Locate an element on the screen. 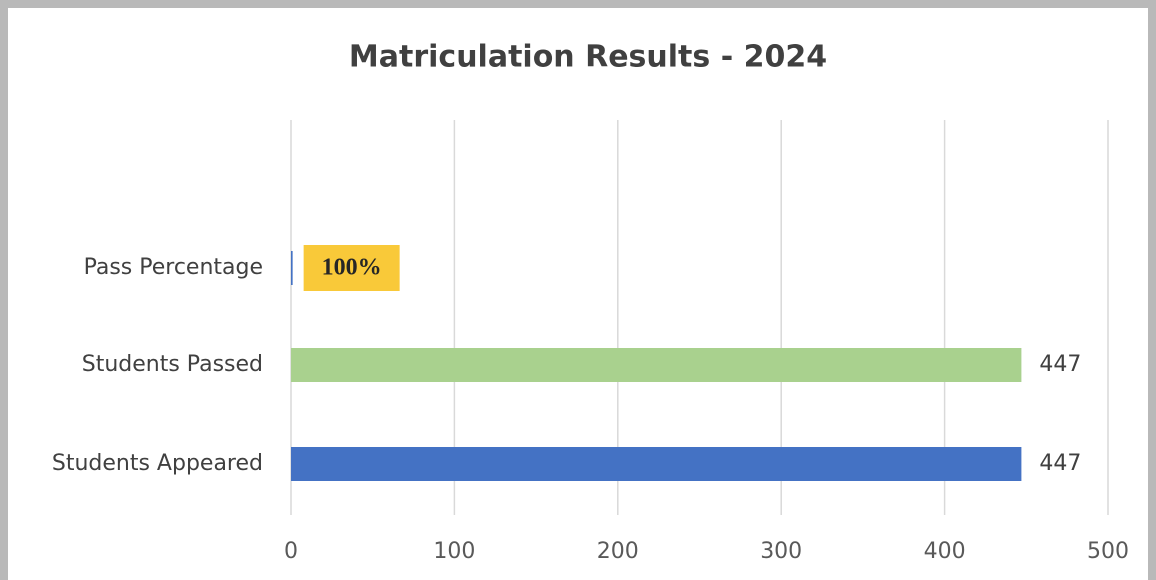  x-tick-label: 300 is located at coordinates (781, 551).